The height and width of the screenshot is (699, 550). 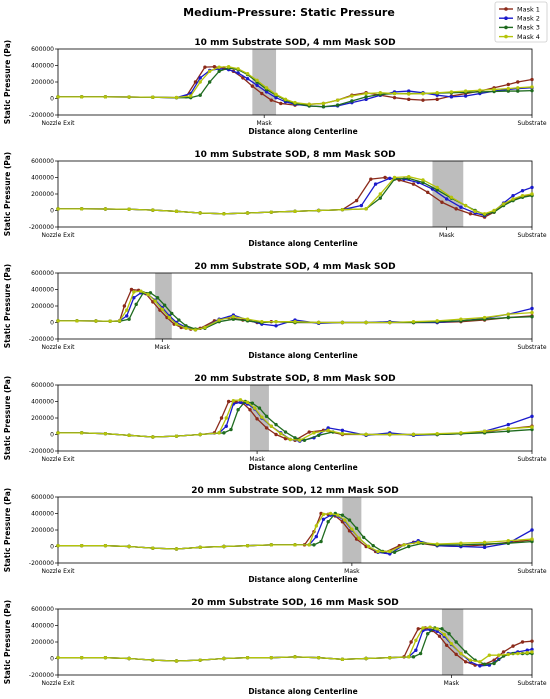 What do you see at coordinates (452, 642) in the screenshot?
I see `mask-region` at bounding box center [452, 642].